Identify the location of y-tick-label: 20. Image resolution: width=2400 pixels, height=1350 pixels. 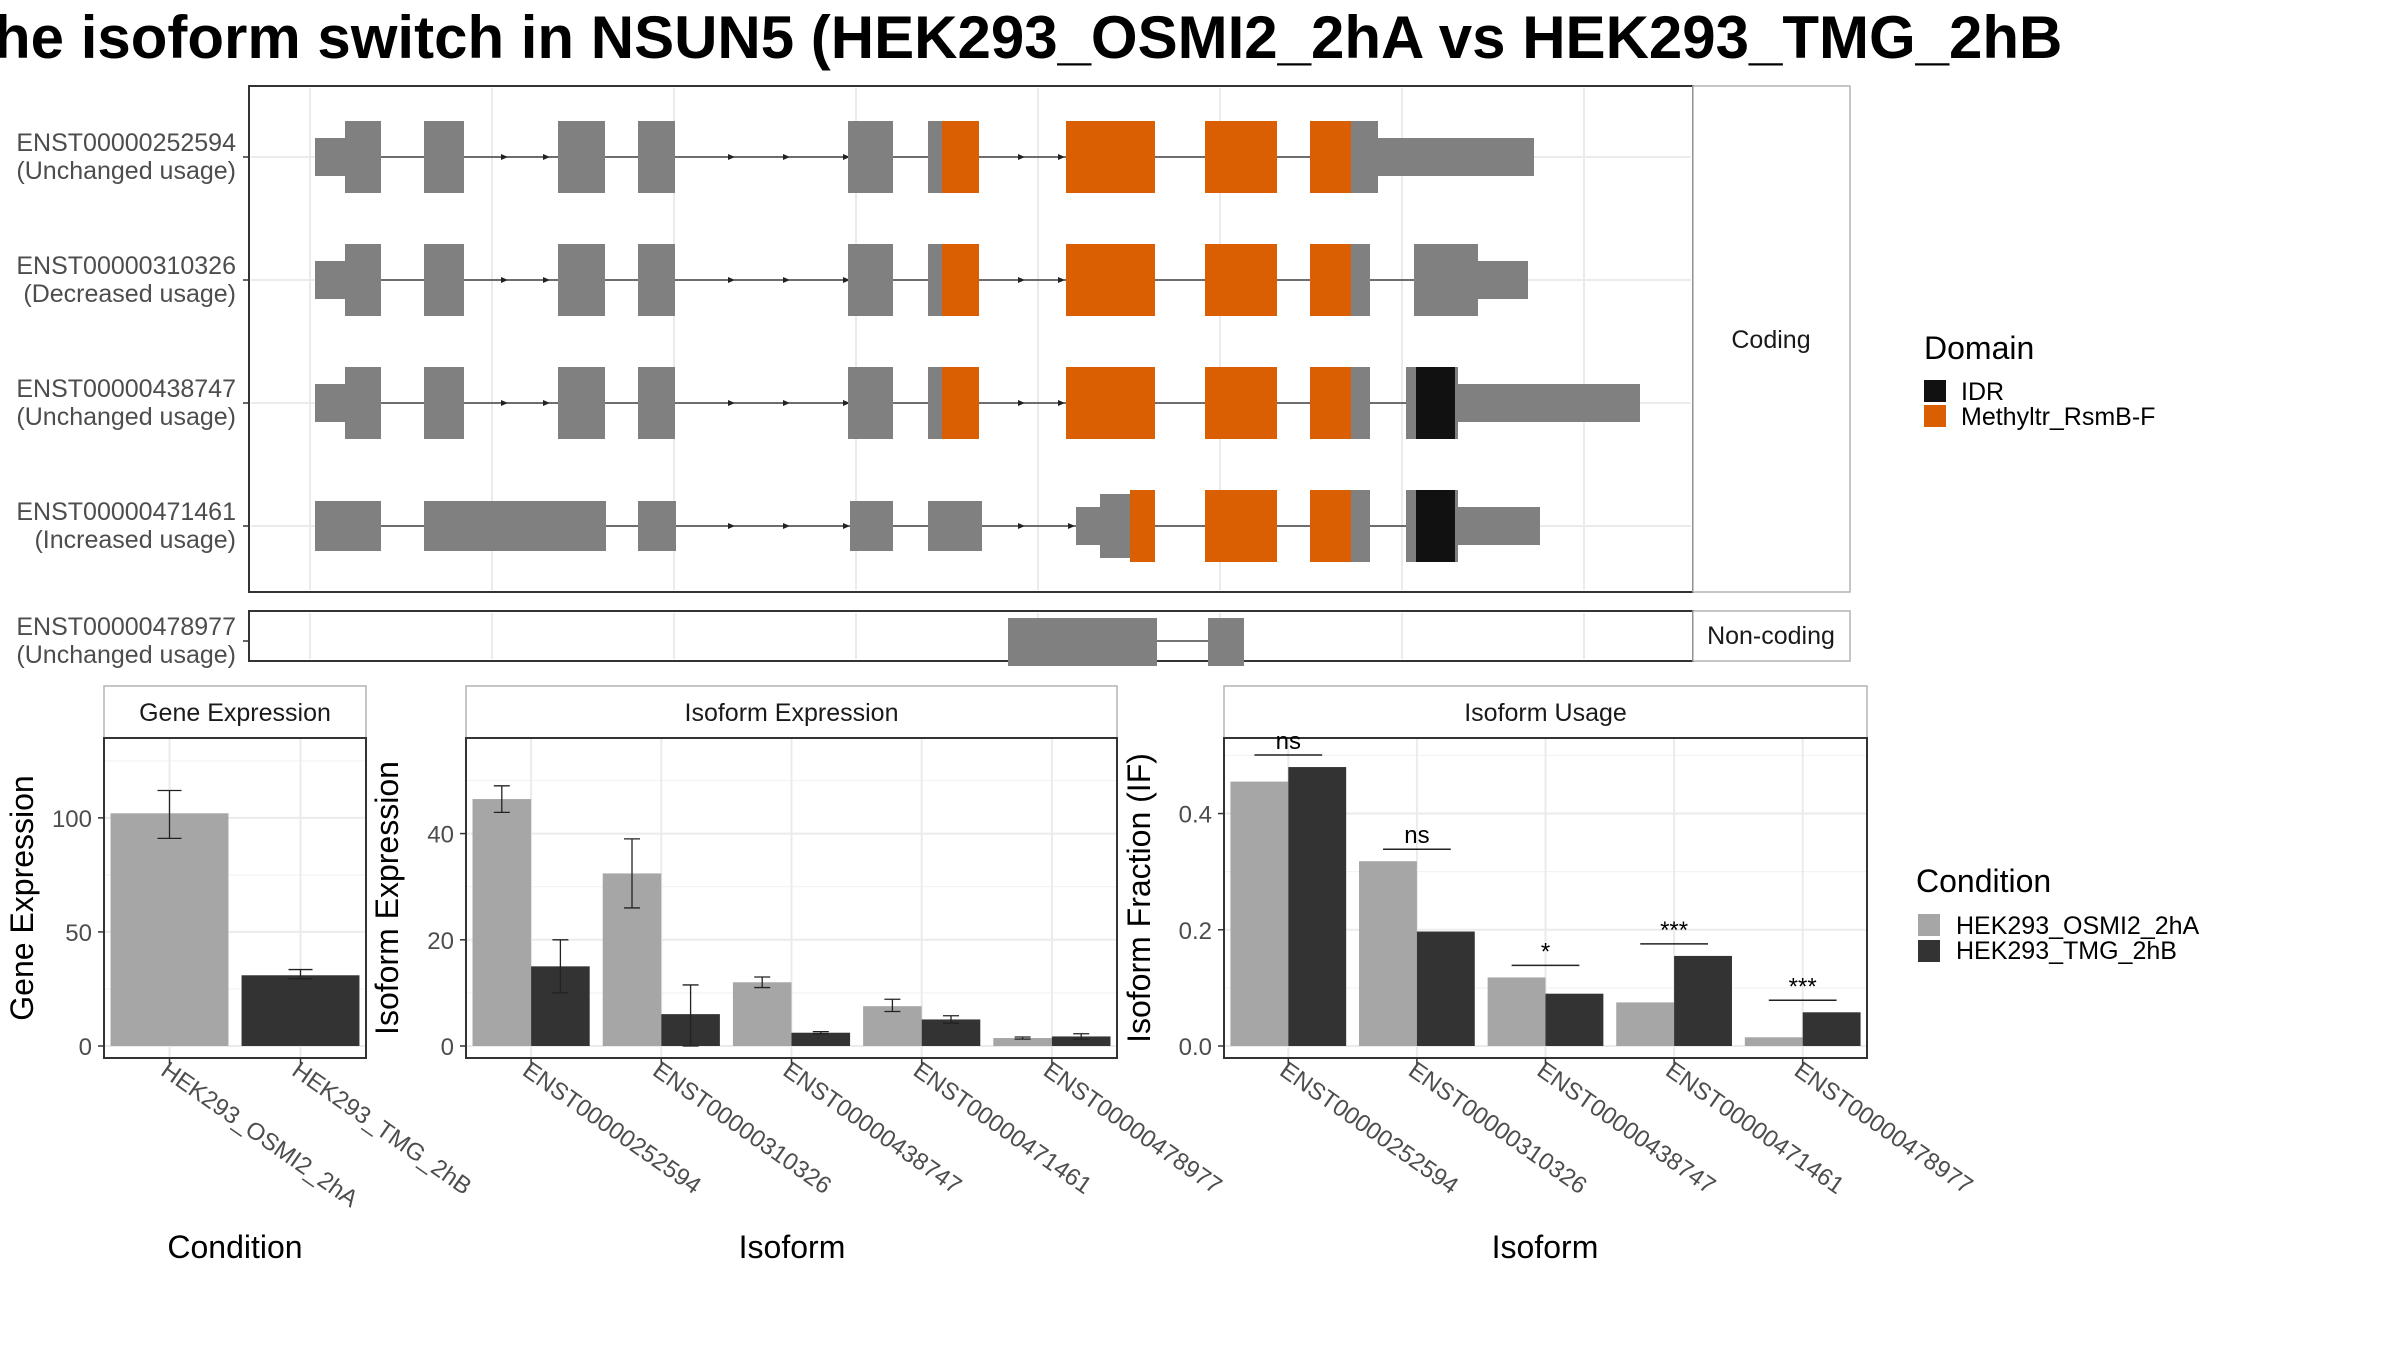
(440, 941).